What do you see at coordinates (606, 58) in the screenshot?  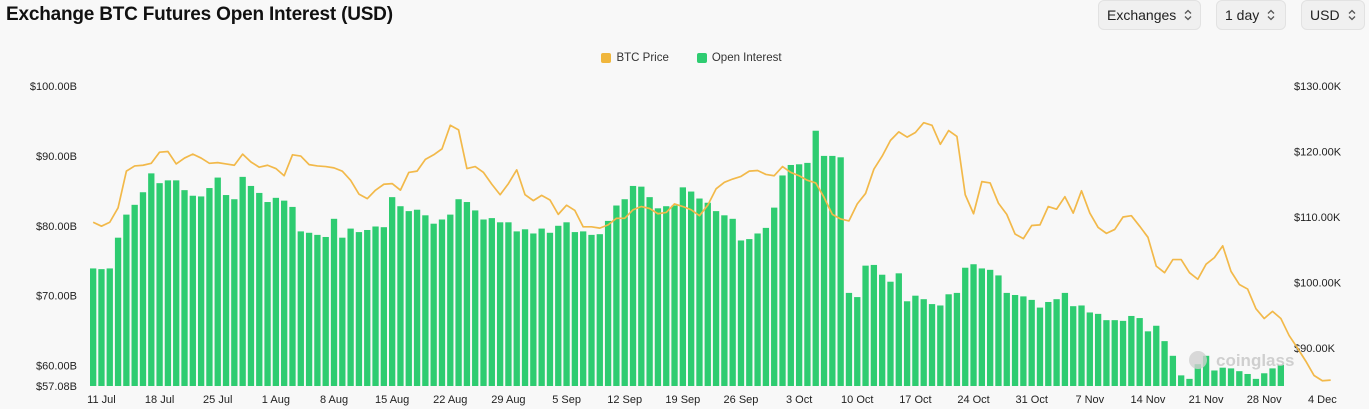 I see `legend-swatch-btc-price` at bounding box center [606, 58].